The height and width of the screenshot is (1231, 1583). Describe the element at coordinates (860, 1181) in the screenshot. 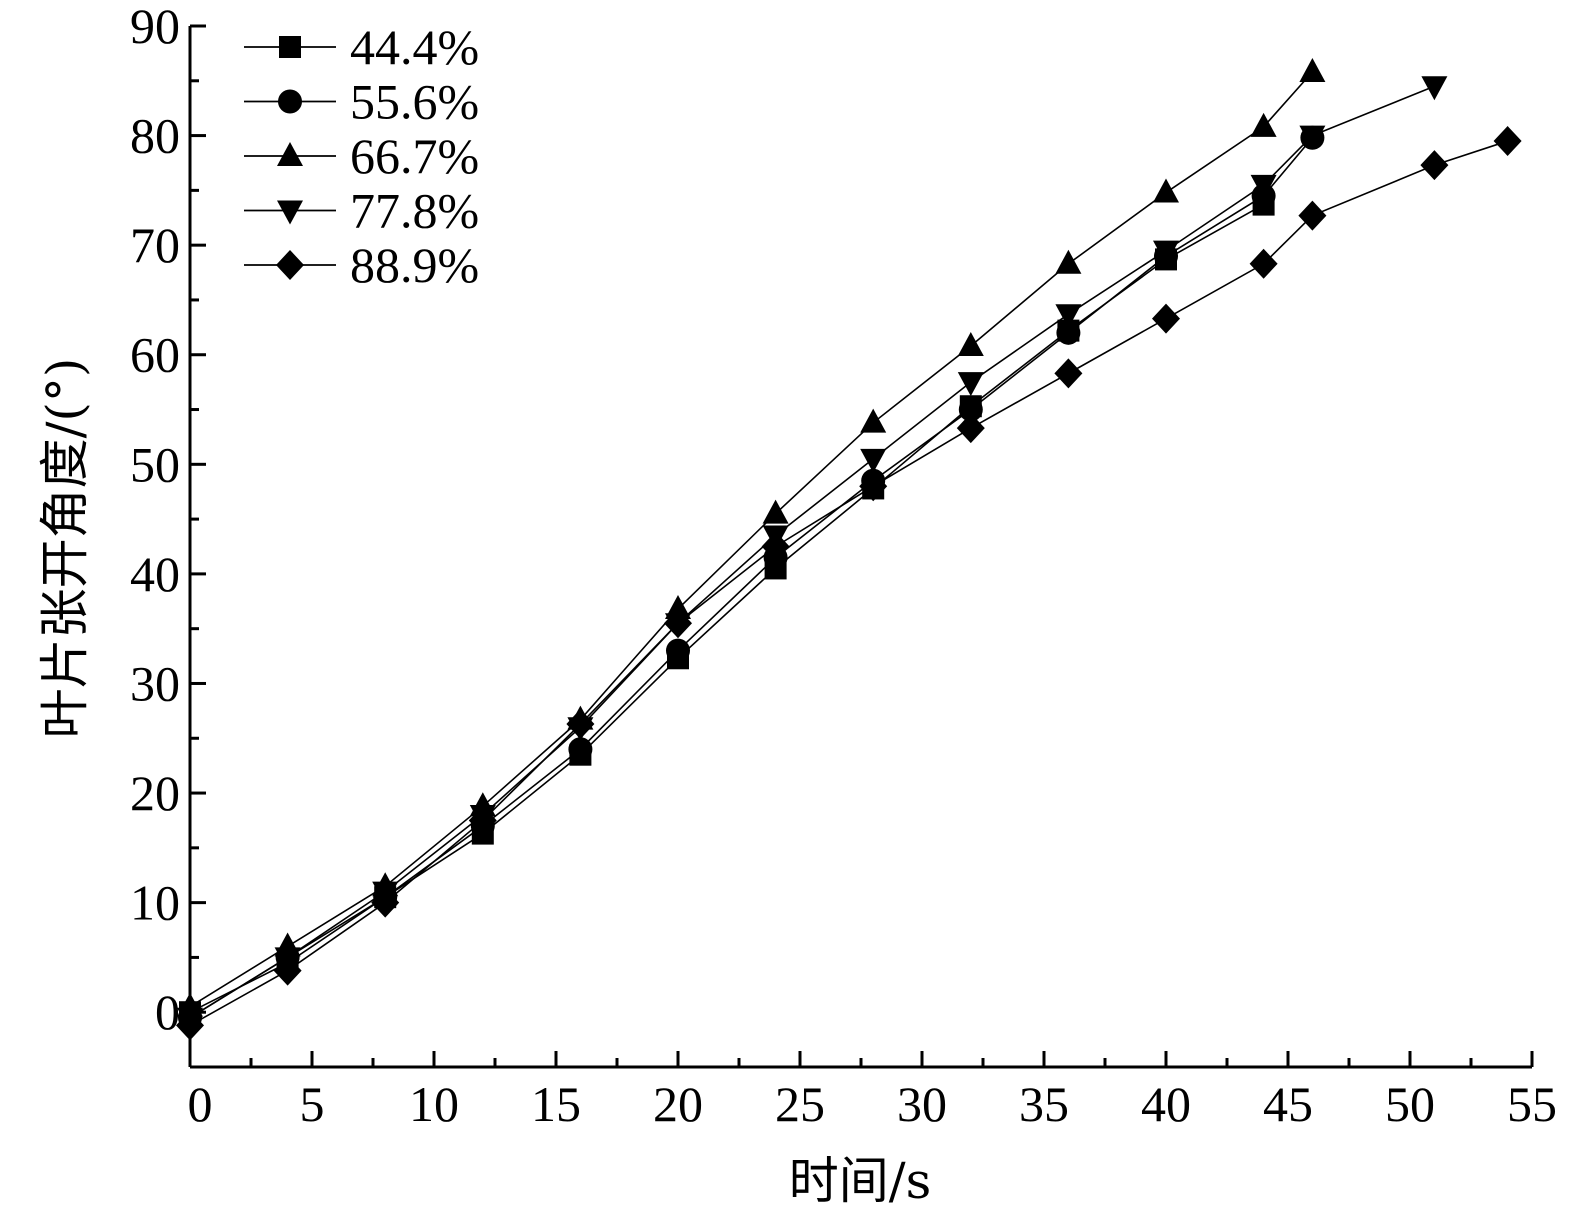

I see `x-axis-title: 时间/s` at that location.